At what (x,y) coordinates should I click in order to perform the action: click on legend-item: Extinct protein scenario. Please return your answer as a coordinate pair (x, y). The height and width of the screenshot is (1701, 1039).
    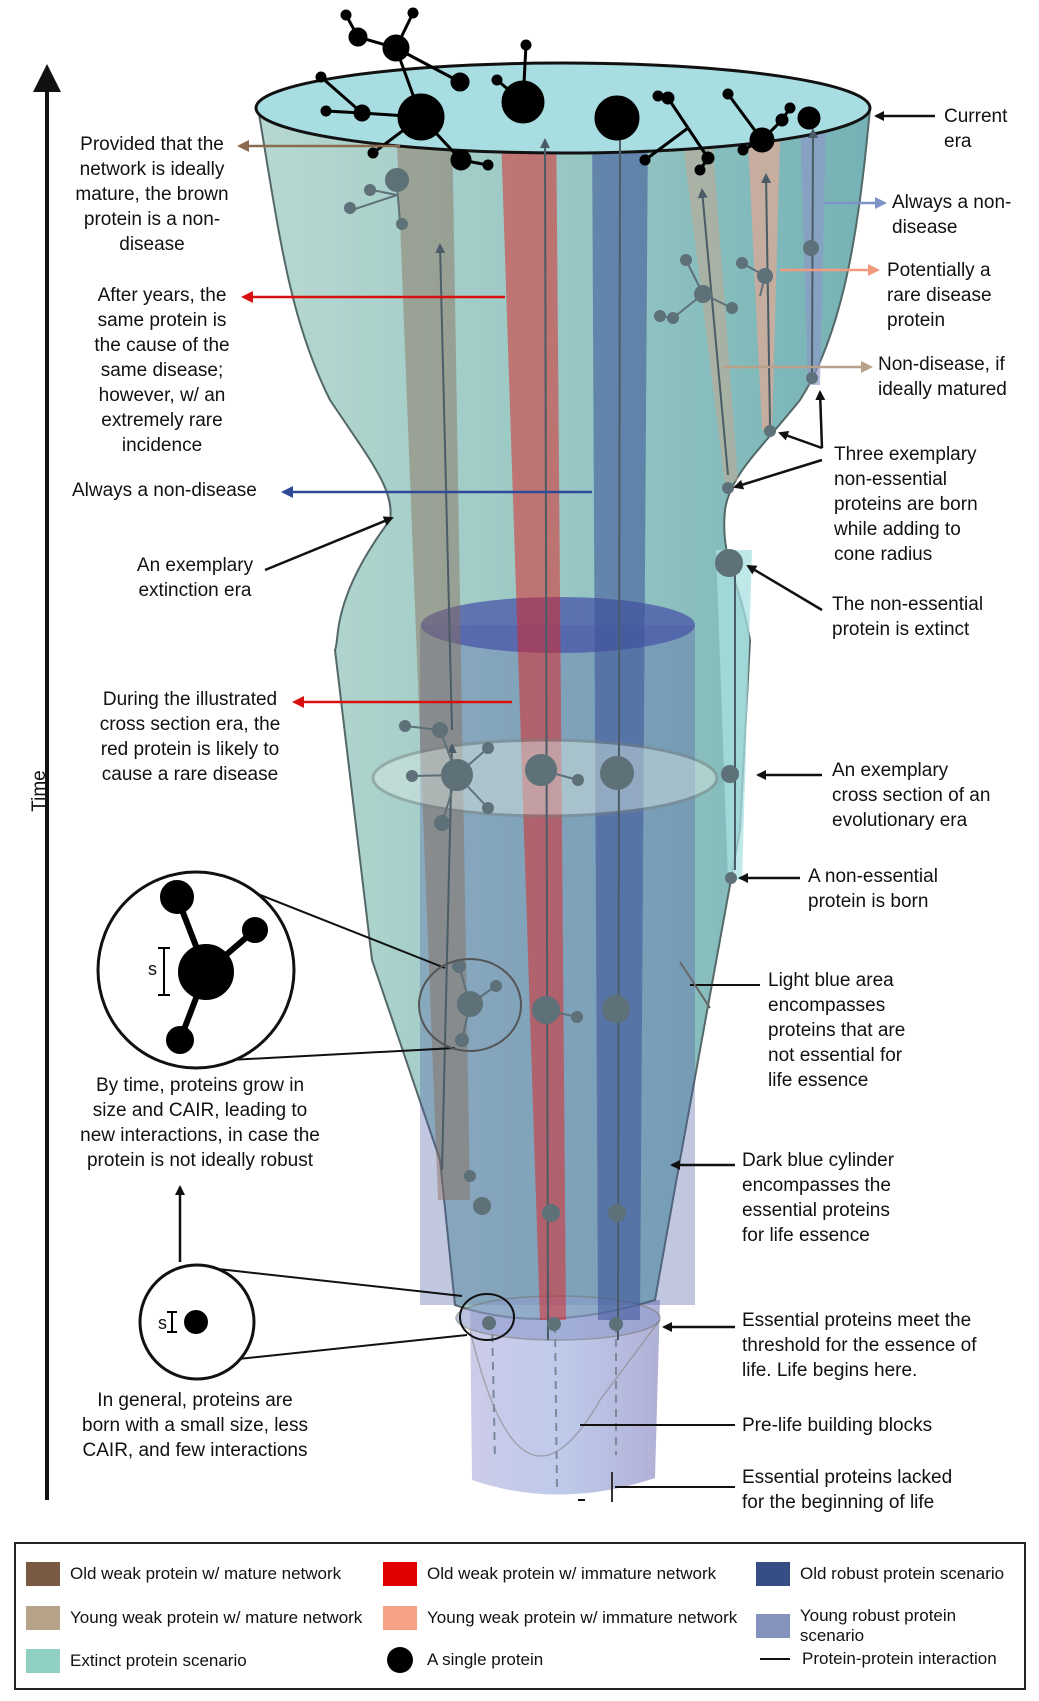
    Looking at the image, I should click on (136, 1661).